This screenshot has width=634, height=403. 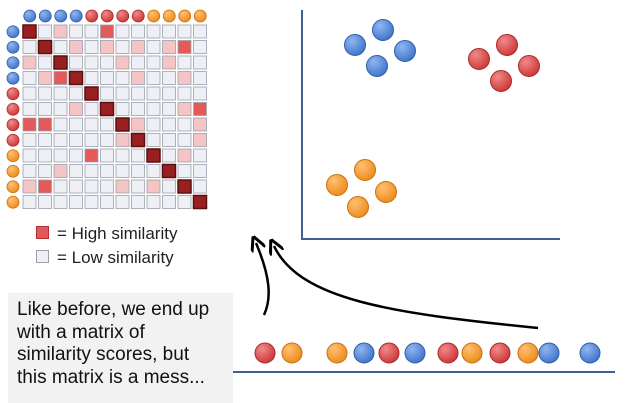 What do you see at coordinates (380, 48) in the screenshot?
I see `blue-cluster` at bounding box center [380, 48].